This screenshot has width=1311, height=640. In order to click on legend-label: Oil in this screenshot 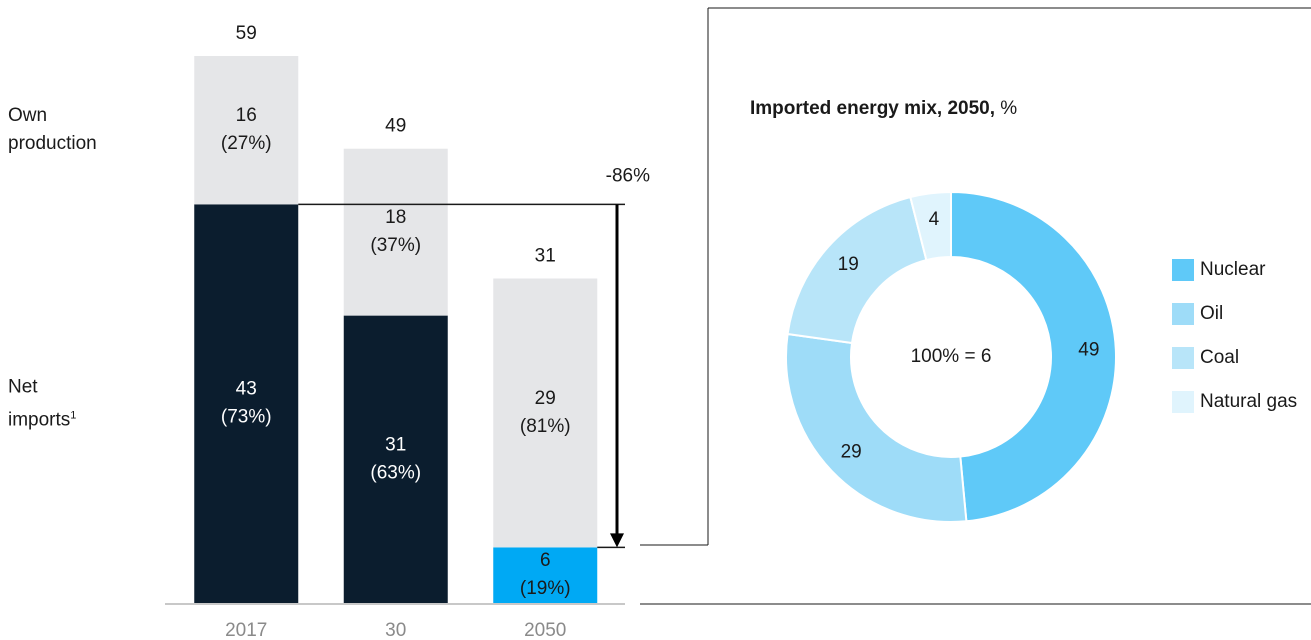, I will do `click(1211, 313)`.